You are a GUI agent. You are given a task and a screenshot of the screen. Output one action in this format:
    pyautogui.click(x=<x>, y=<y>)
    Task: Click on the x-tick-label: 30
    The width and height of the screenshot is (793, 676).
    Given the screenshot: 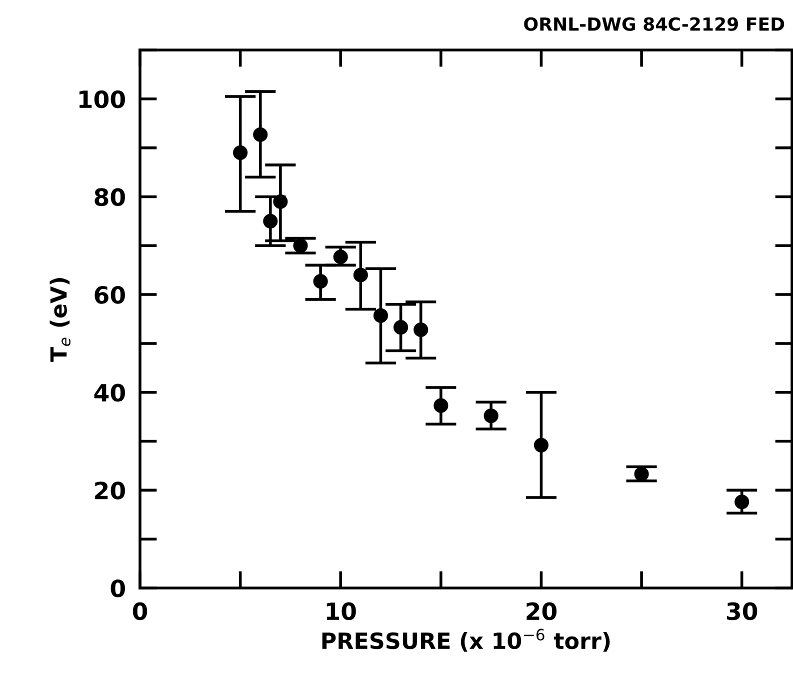 What is the action you would take?
    pyautogui.click(x=742, y=611)
    